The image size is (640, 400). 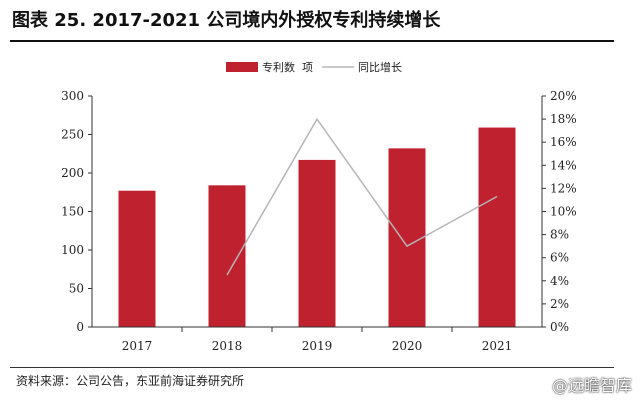 What do you see at coordinates (130, 381) in the screenshot?
I see `source-note: 资料来源：公司公告，东亚前海证券研究所` at bounding box center [130, 381].